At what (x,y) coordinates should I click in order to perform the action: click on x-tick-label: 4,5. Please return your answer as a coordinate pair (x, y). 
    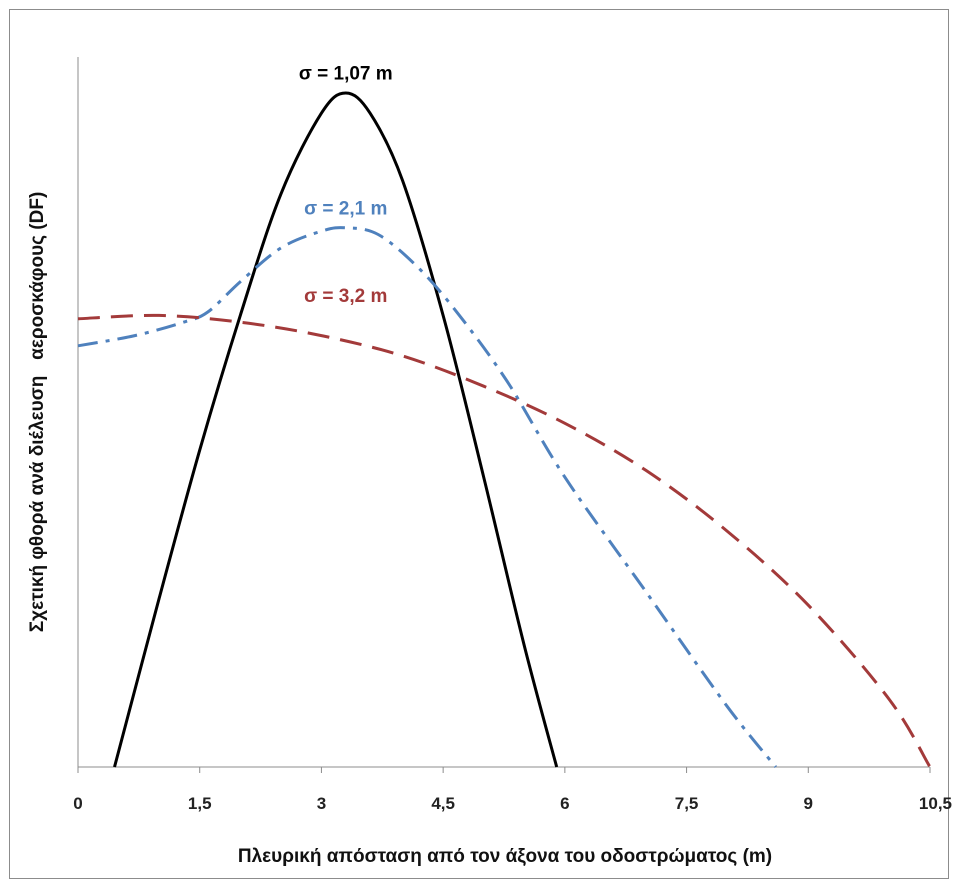
    Looking at the image, I should click on (443, 803).